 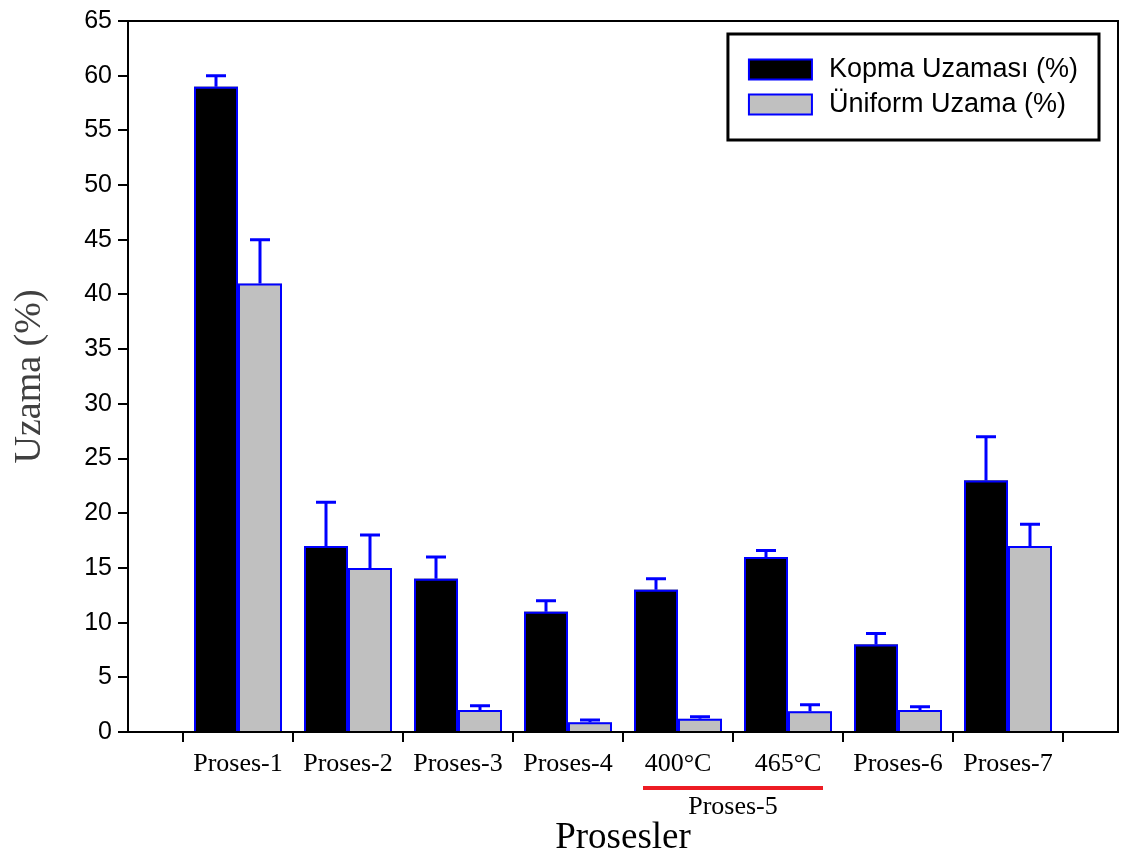 What do you see at coordinates (98, 18) in the screenshot?
I see `y-tick-label: 65` at bounding box center [98, 18].